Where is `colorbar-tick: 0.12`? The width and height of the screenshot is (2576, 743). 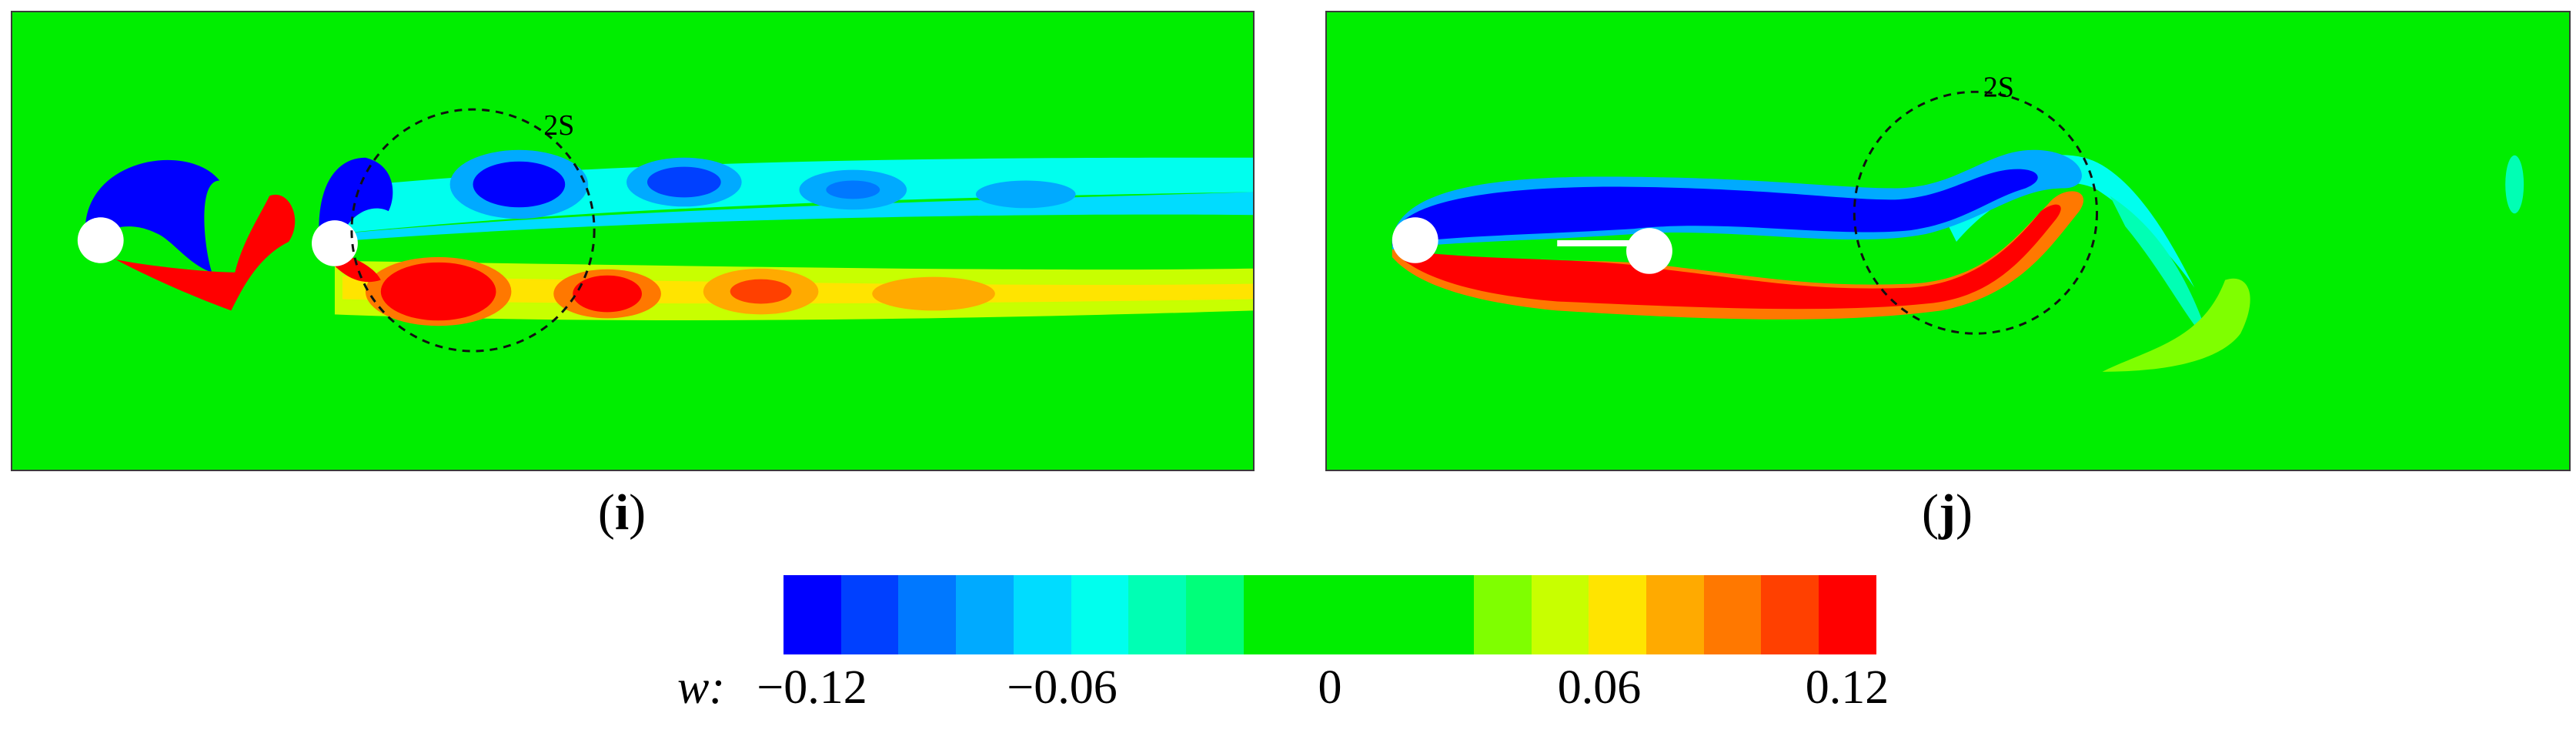
colorbar-tick: 0.12 is located at coordinates (1847, 687).